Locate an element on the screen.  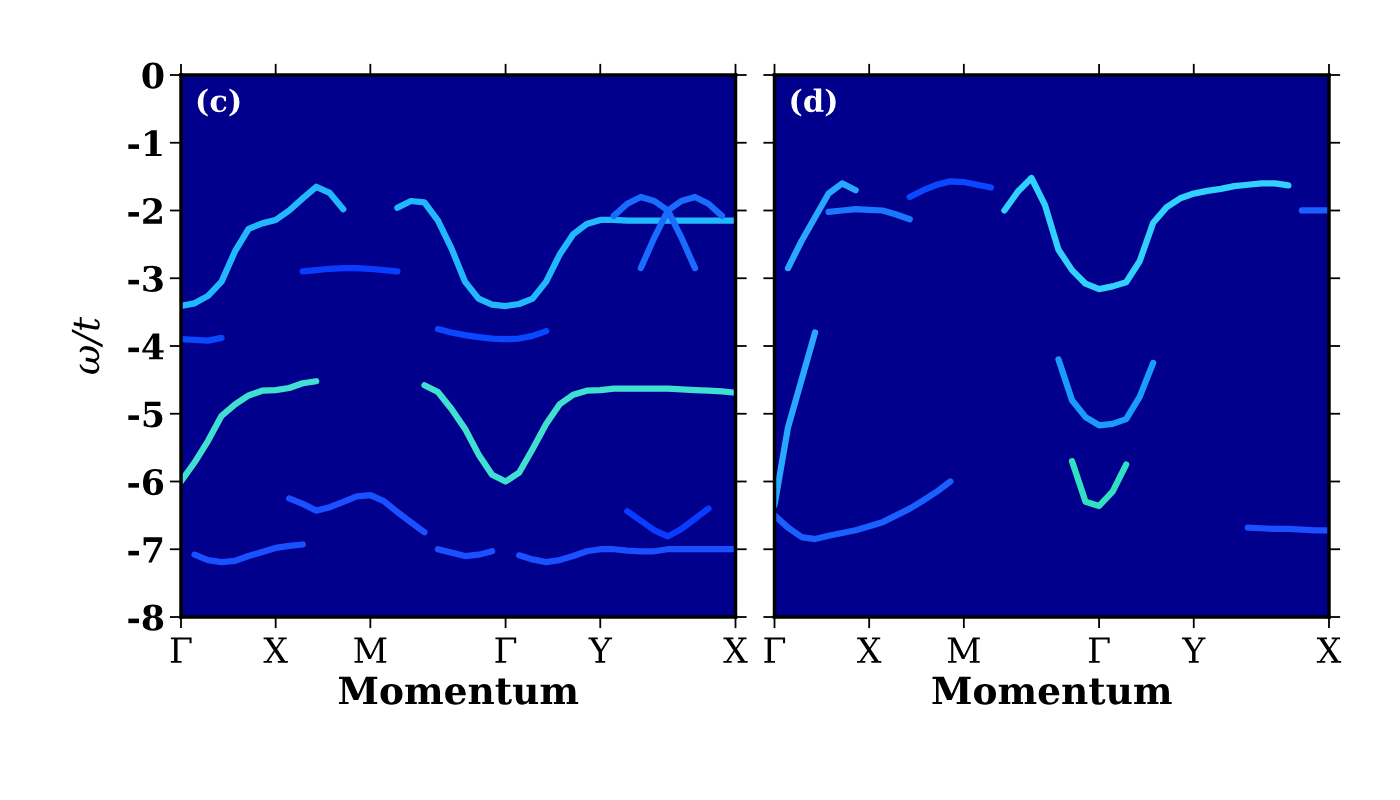
y-tick-label: -7 is located at coordinates (145, 550).